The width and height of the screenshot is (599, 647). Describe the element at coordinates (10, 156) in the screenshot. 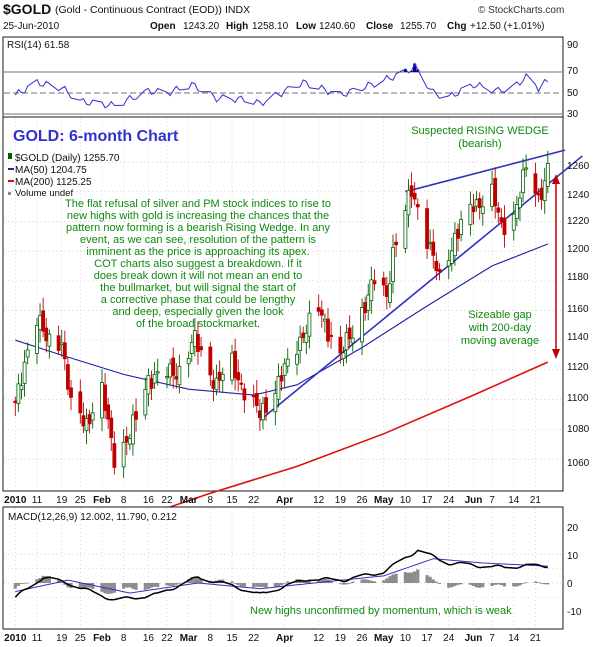

I see `series-swatch` at that location.